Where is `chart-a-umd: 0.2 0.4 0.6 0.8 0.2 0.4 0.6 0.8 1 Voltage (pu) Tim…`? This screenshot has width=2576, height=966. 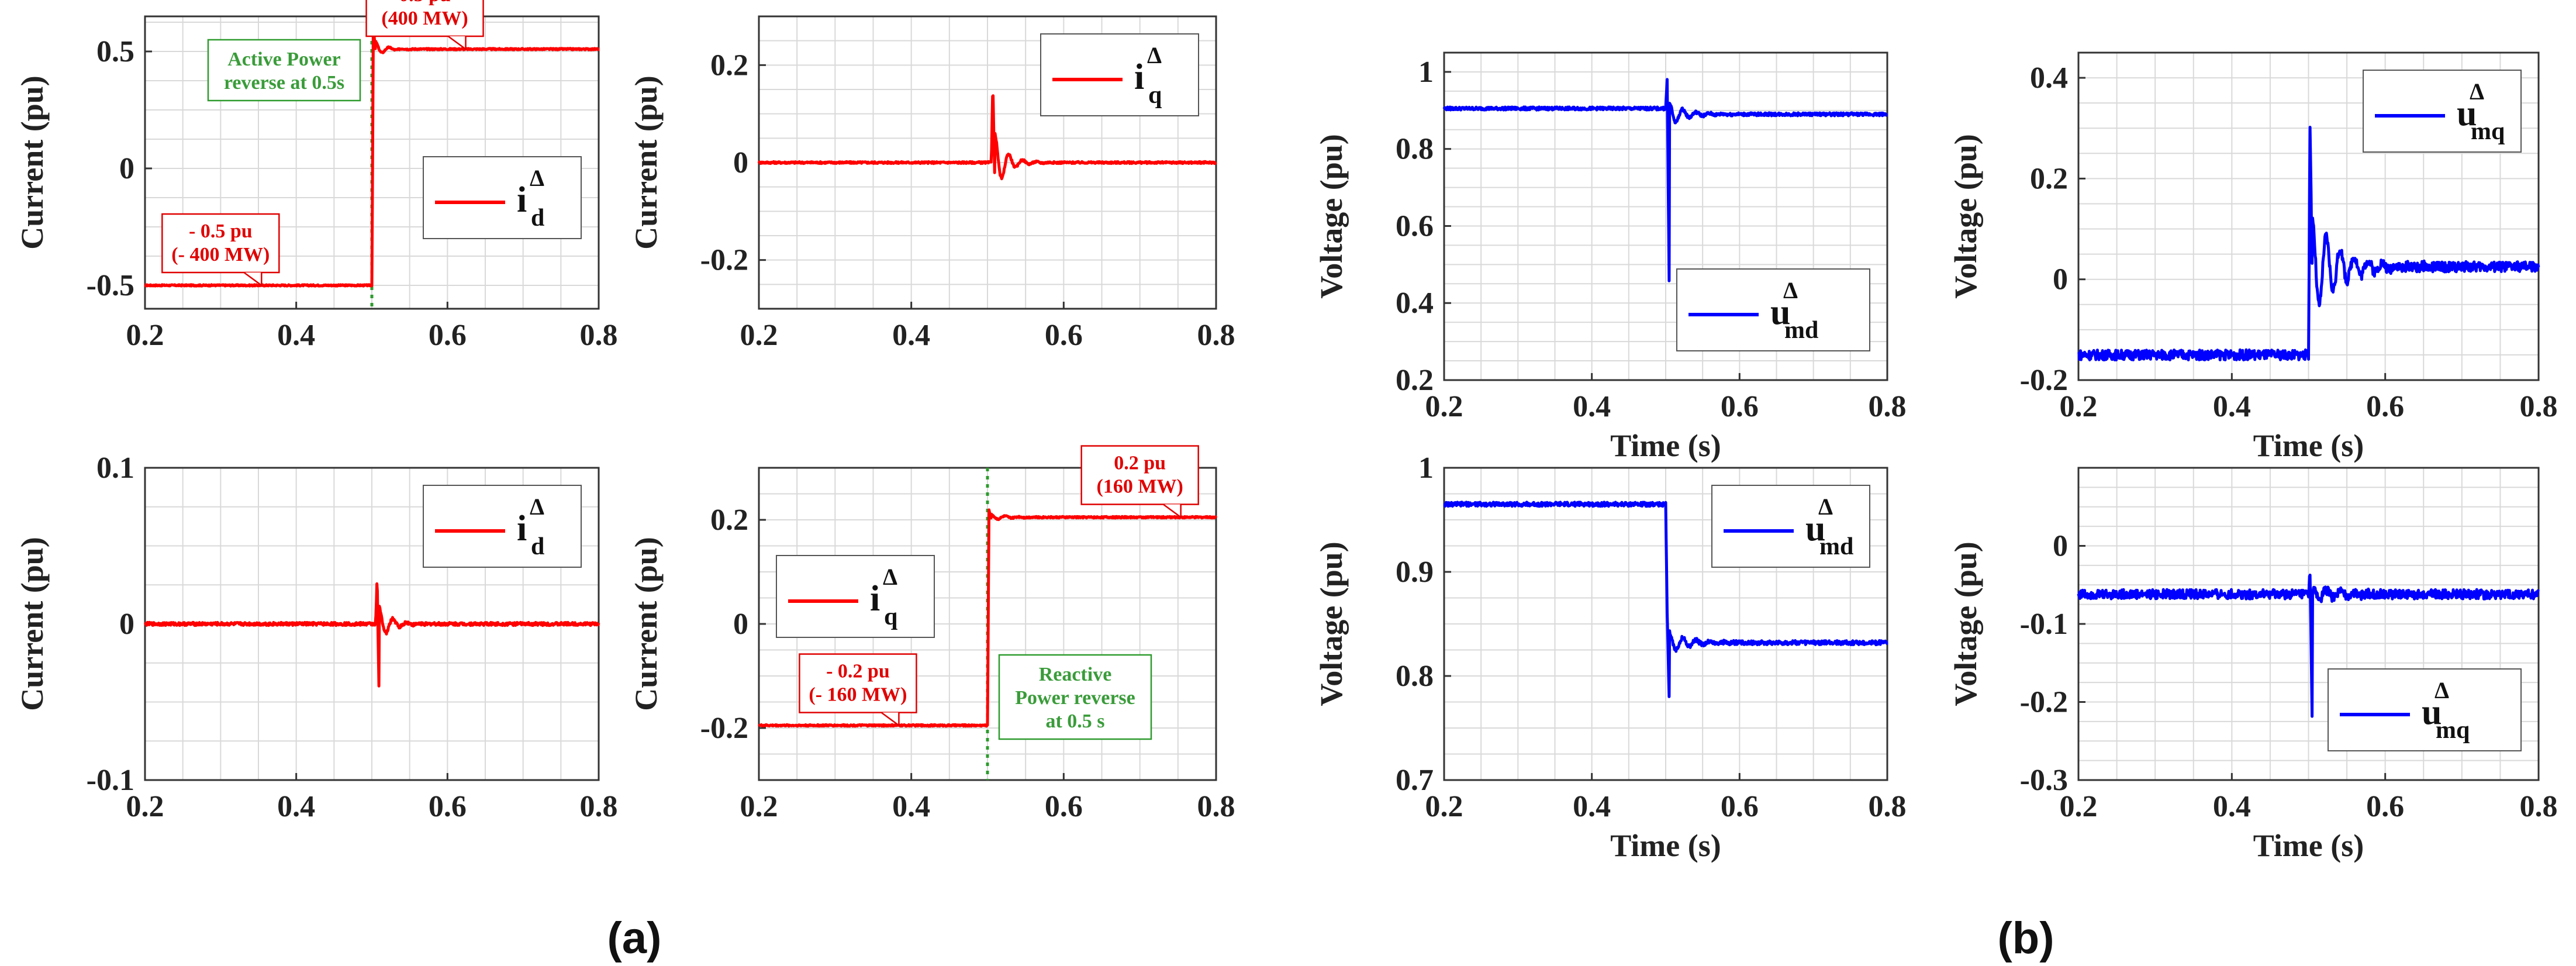 chart-a-umd: 0.2 0.4 0.6 0.8 0.2 0.4 0.6 0.8 1 Voltage (pu) Tim… is located at coordinates (1610, 257).